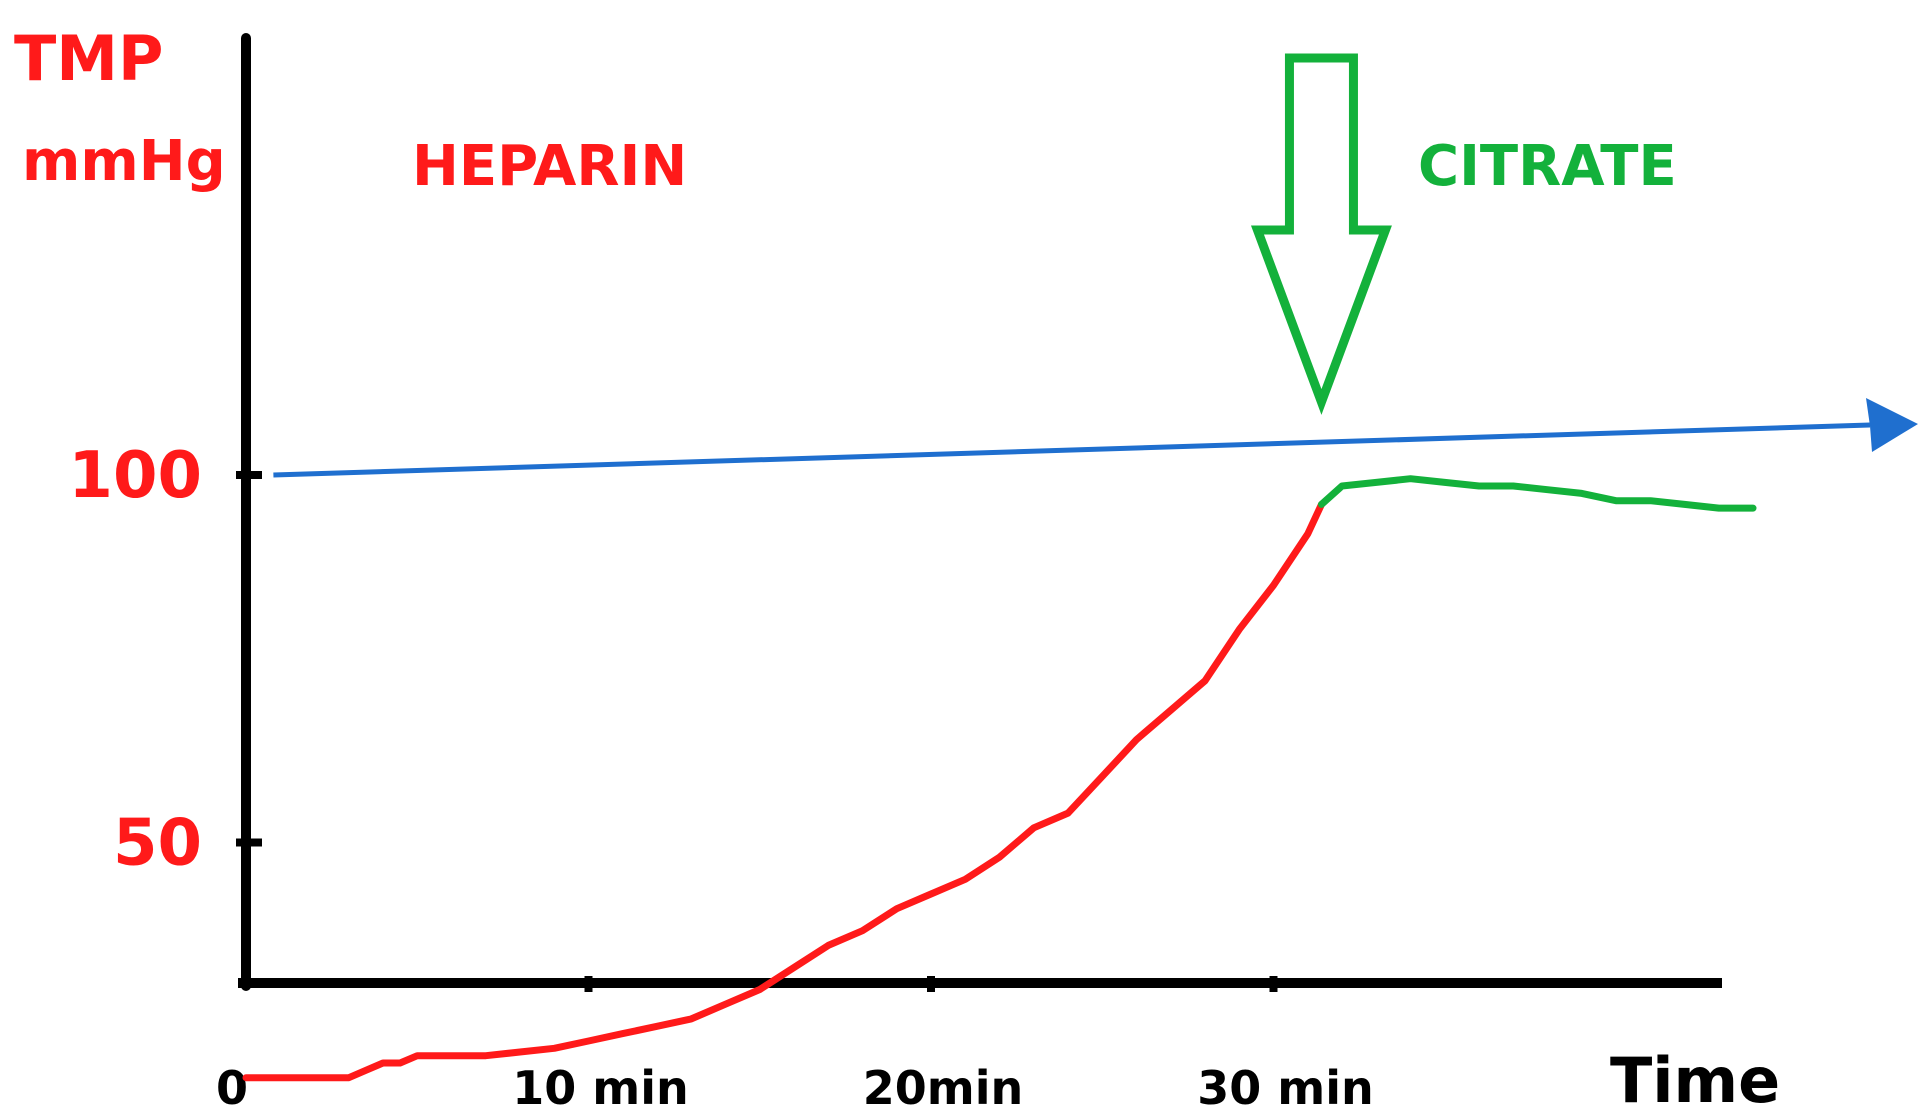  I want to click on citrate-annotation: CITRATE, so click(1547, 166).